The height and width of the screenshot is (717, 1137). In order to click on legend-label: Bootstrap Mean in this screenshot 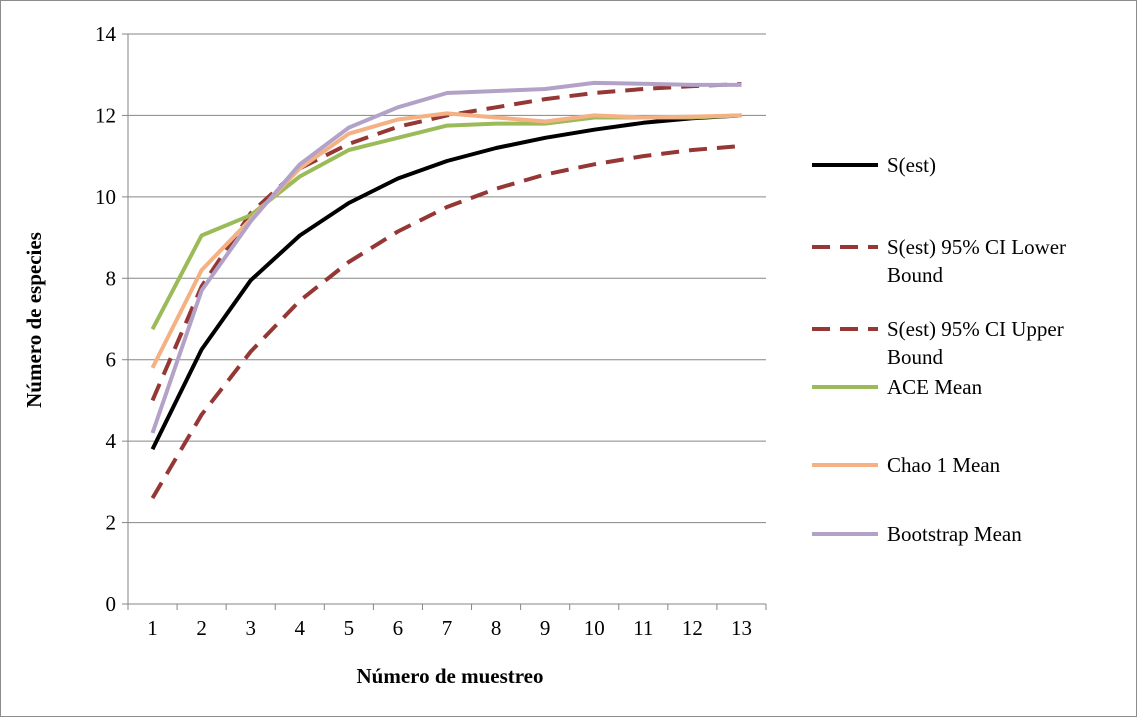, I will do `click(954, 534)`.